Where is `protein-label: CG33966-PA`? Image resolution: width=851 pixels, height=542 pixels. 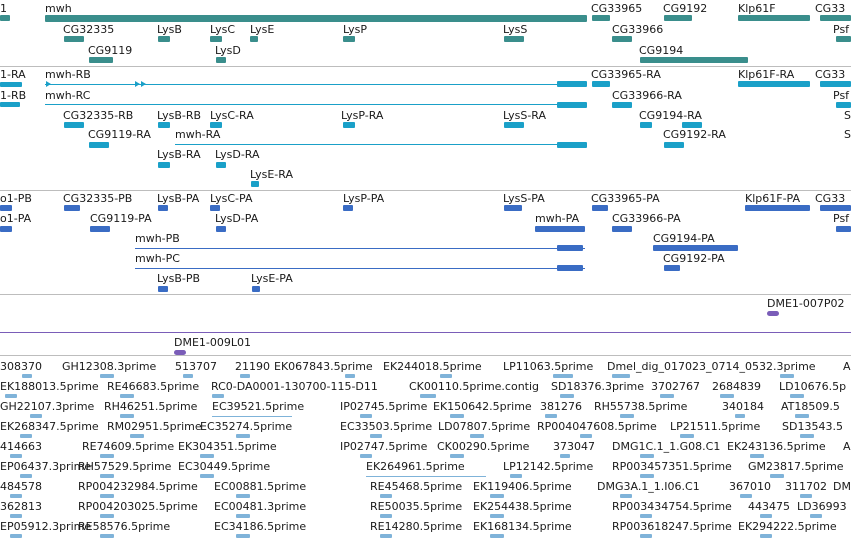
protein-label: CG33966-PA is located at coordinates (646, 218).